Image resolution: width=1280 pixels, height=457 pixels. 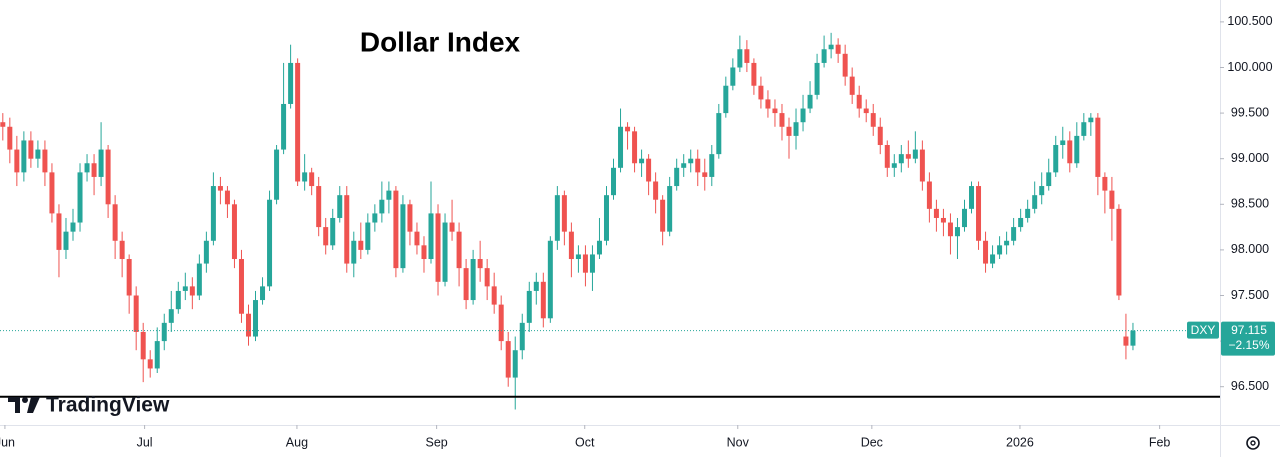 What do you see at coordinates (1249, 67) in the screenshot?
I see `y-tick-label: 100.000` at bounding box center [1249, 67].